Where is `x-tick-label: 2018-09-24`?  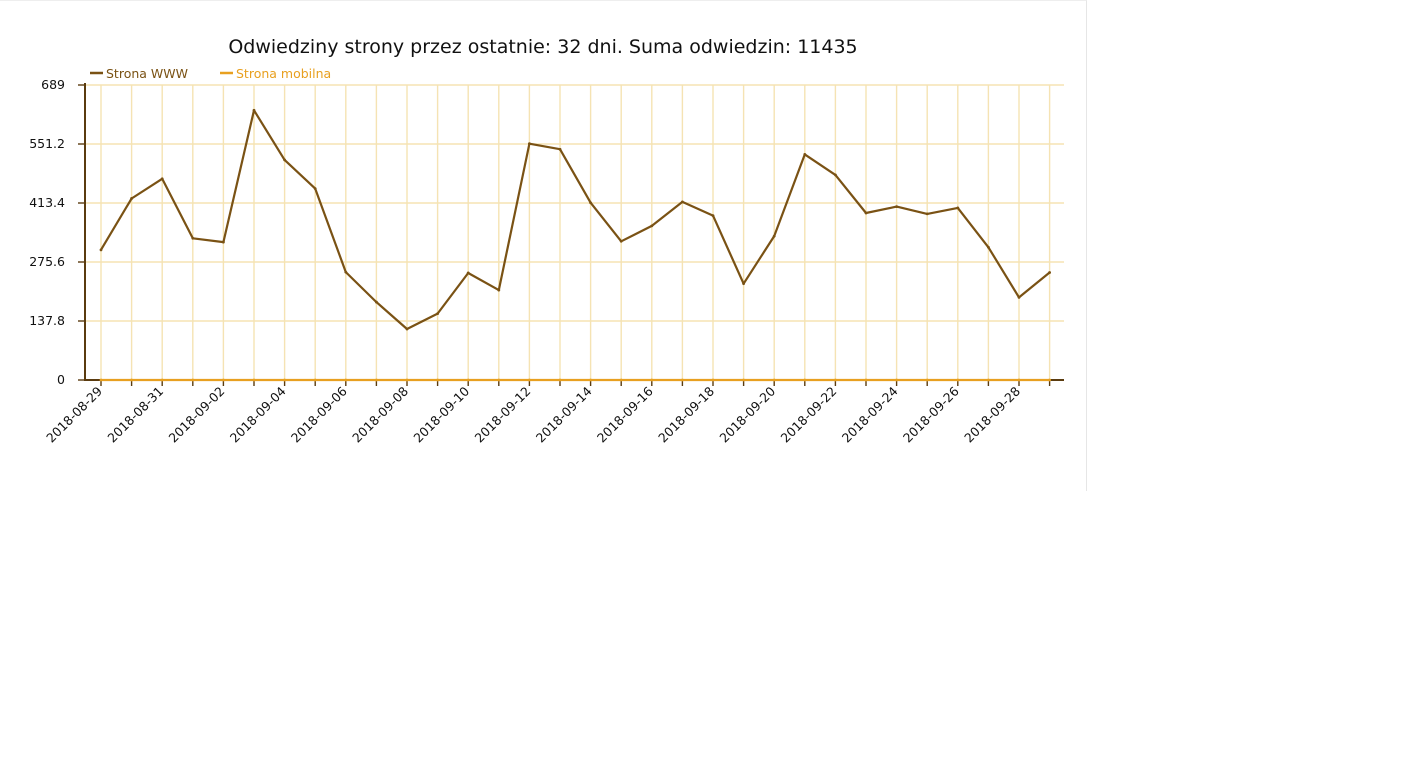 x-tick-label: 2018-09-24 is located at coordinates (870, 414).